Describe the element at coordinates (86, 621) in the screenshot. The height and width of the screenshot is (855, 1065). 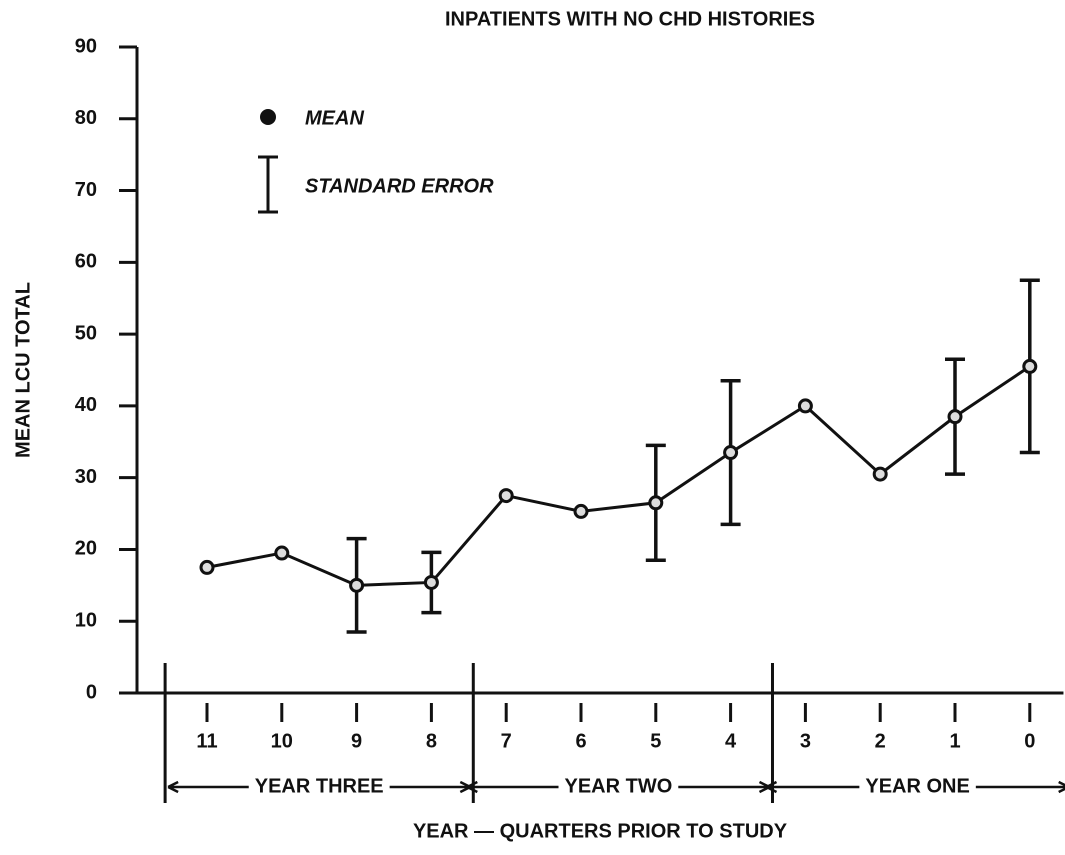
I see `y-tick-label: 10` at that location.